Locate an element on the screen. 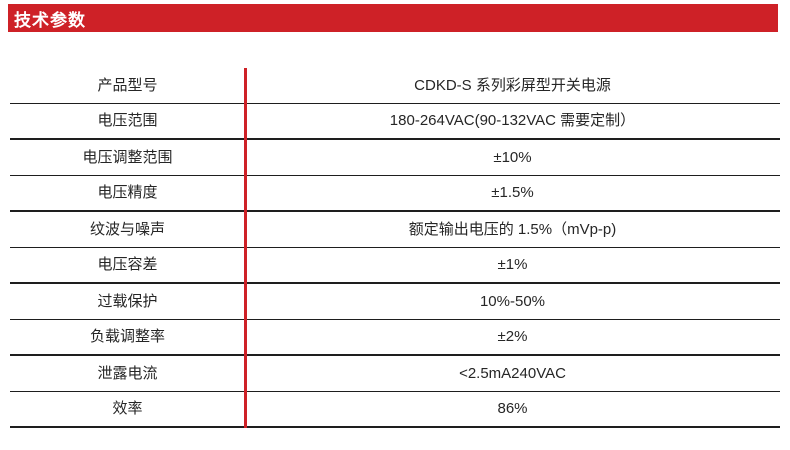 The width and height of the screenshot is (790, 450). column-divider is located at coordinates (245, 248).